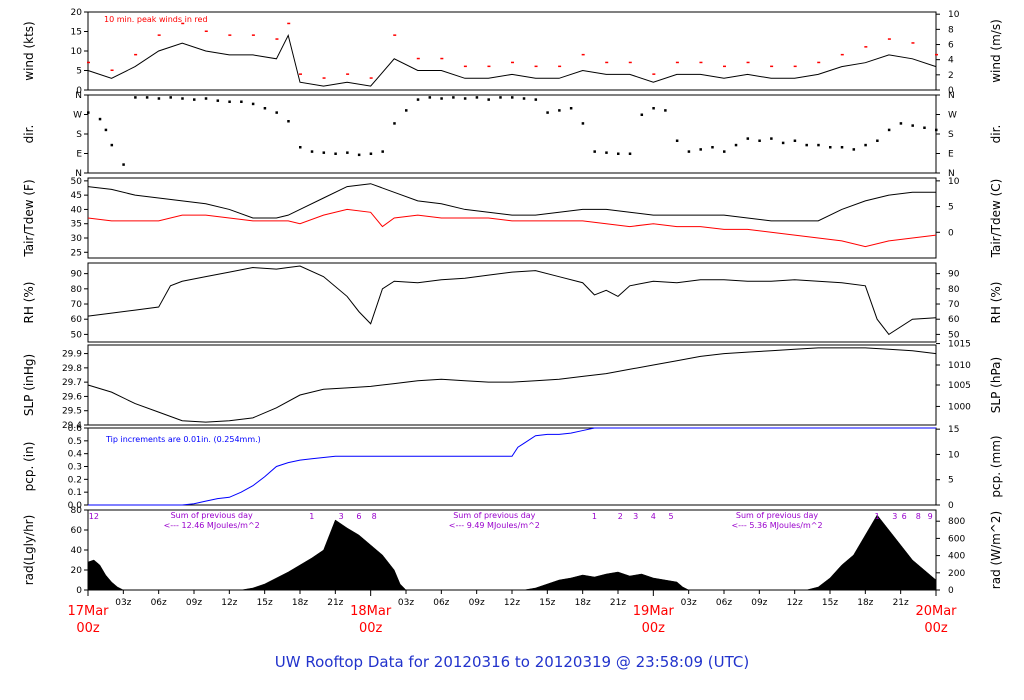 This screenshot has width=1024, height=700. I want to click on left-tick-label: 29.9, so click(72, 355).